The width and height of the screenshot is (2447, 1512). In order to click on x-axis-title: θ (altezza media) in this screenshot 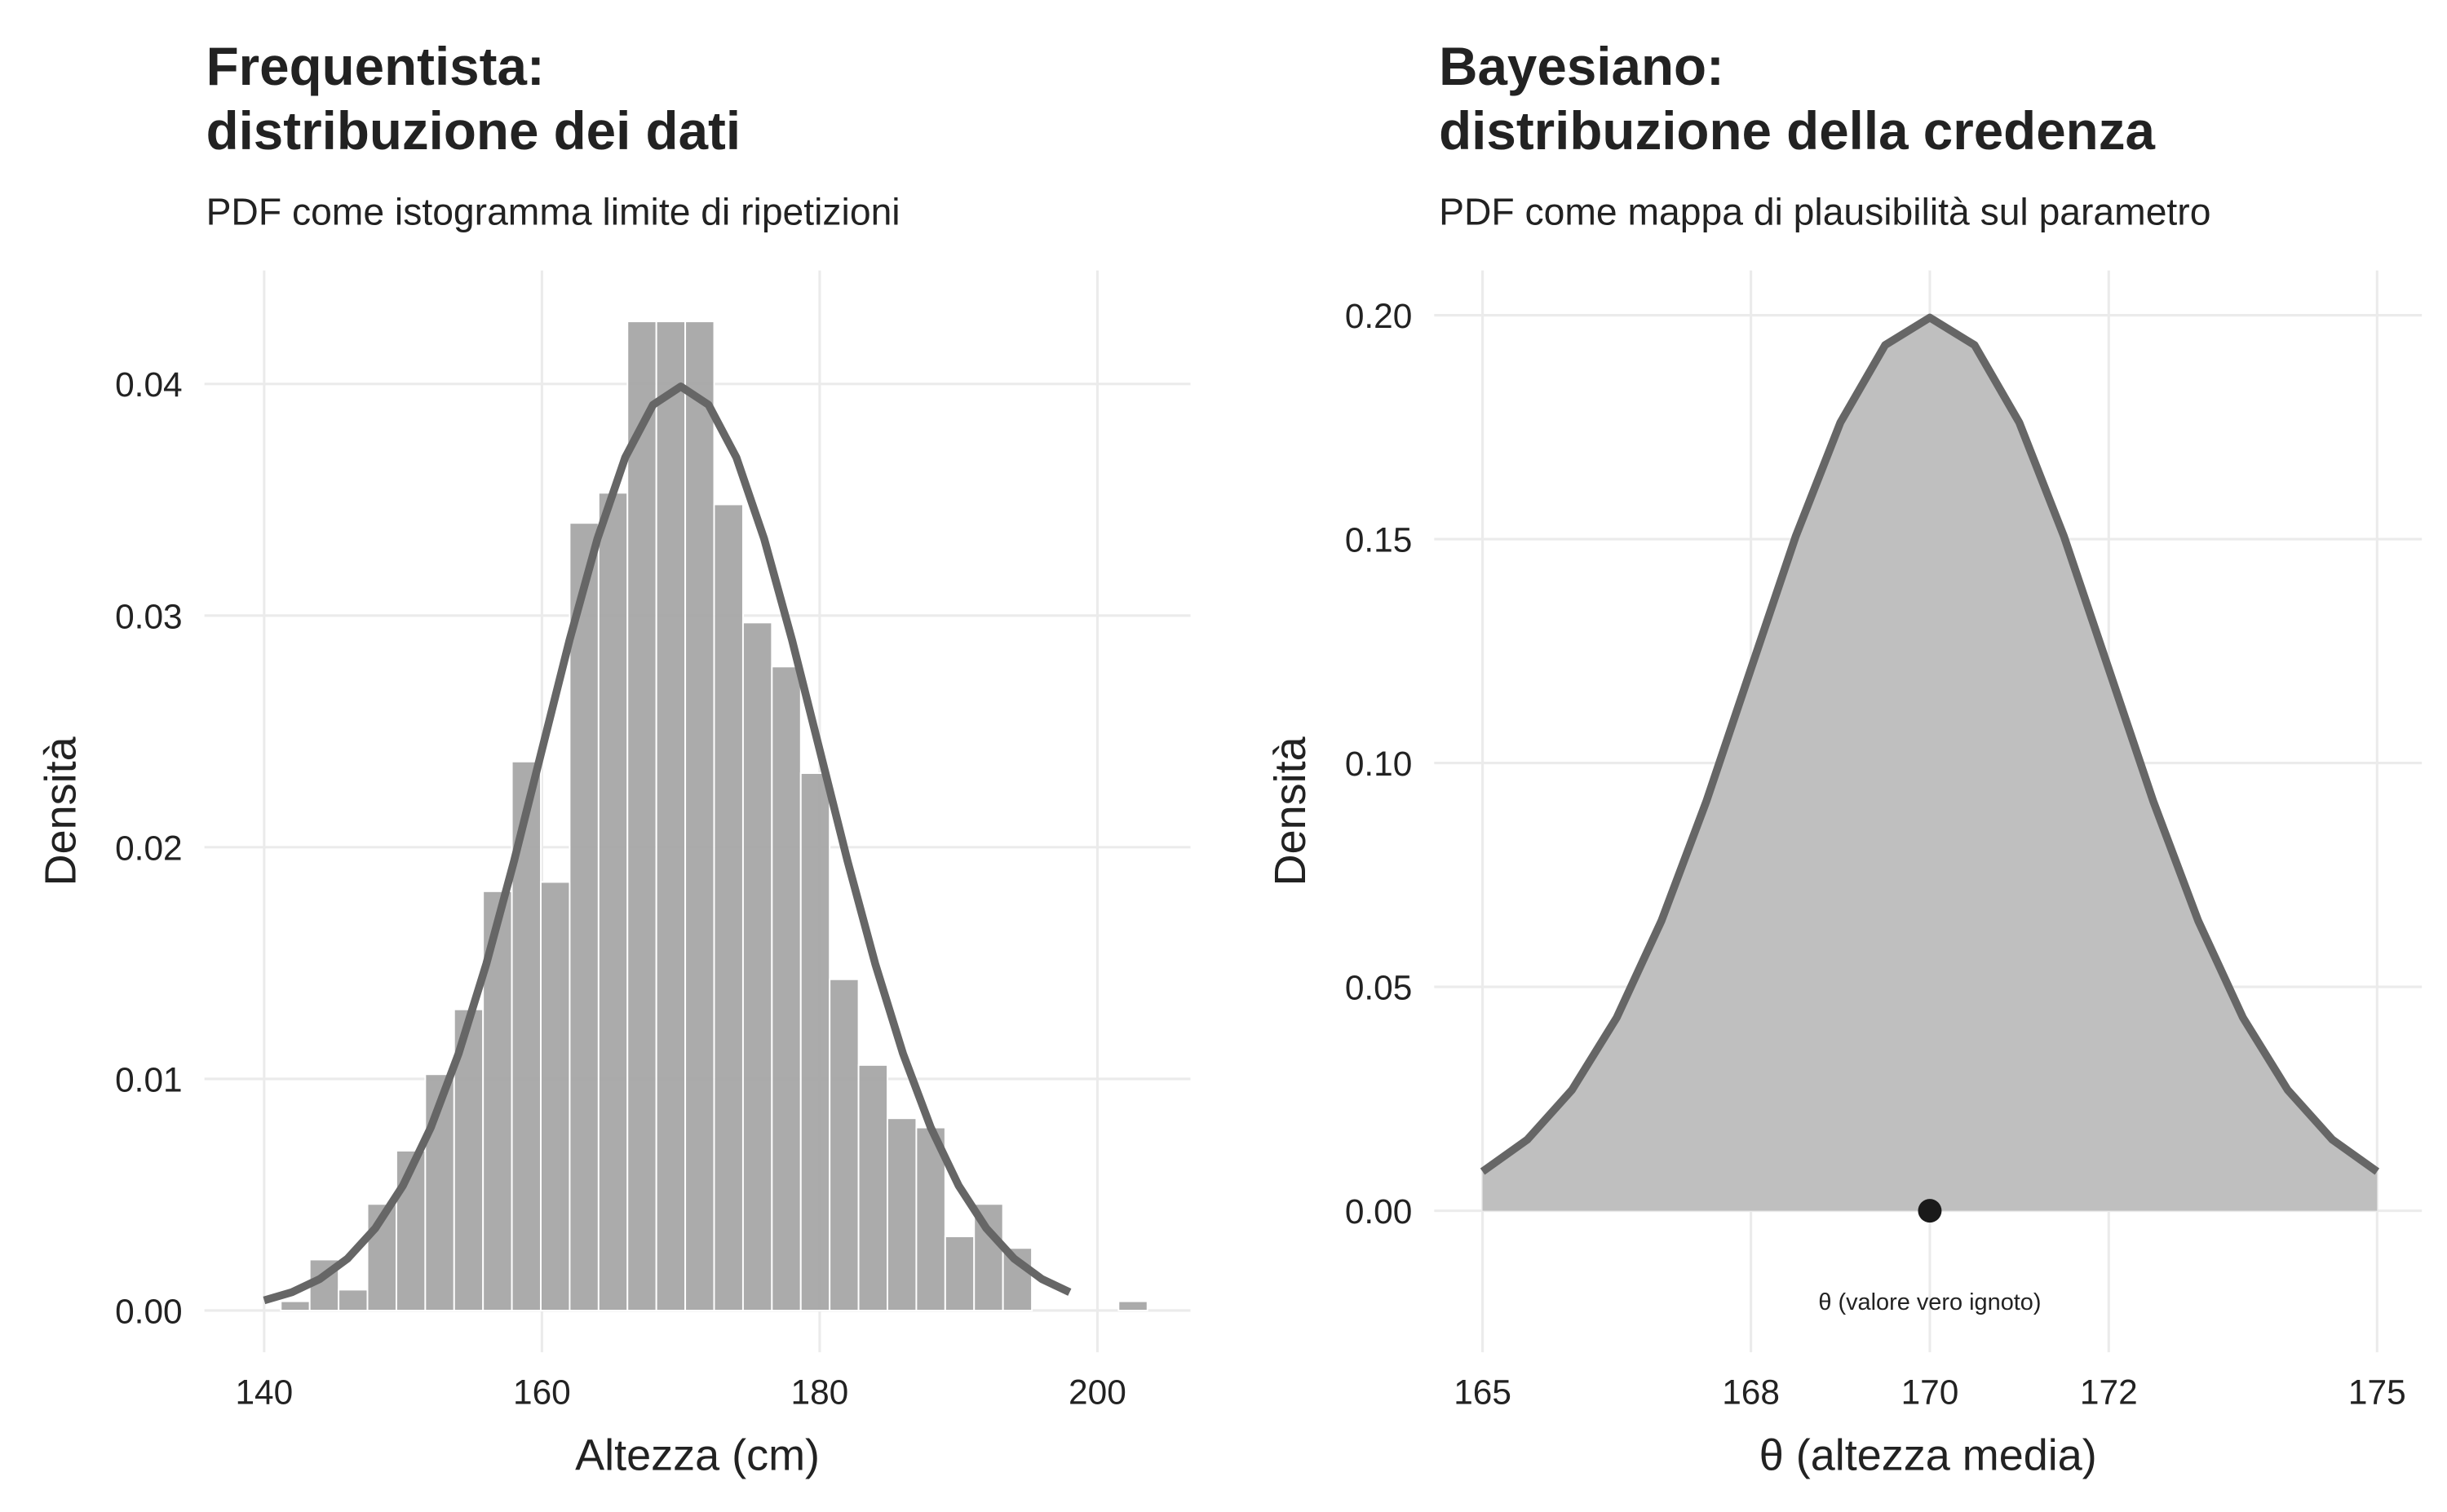, I will do `click(1928, 1456)`.